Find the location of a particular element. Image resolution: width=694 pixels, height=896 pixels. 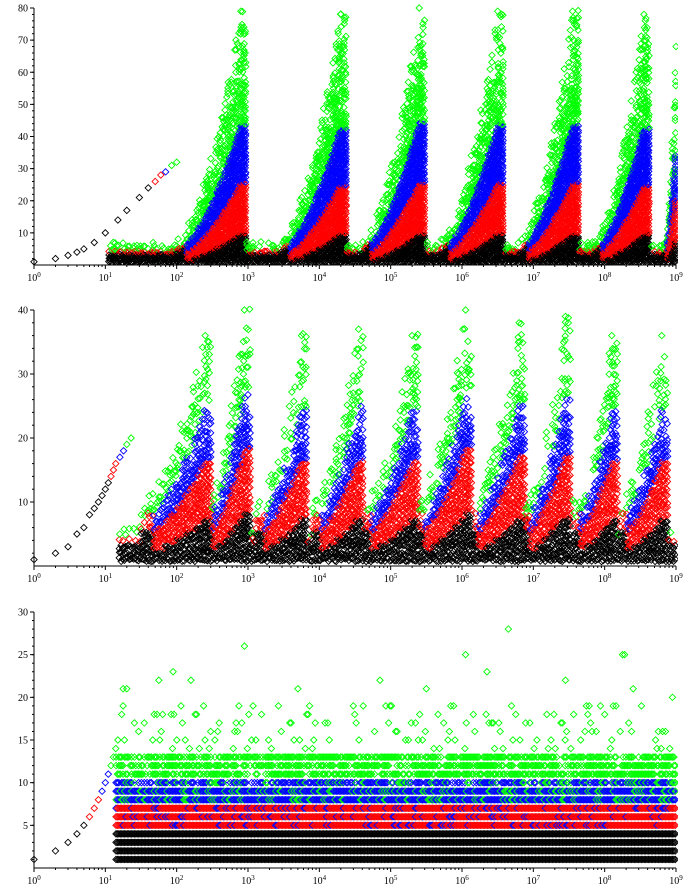

y-tick-label: 70 is located at coordinates (23, 41).